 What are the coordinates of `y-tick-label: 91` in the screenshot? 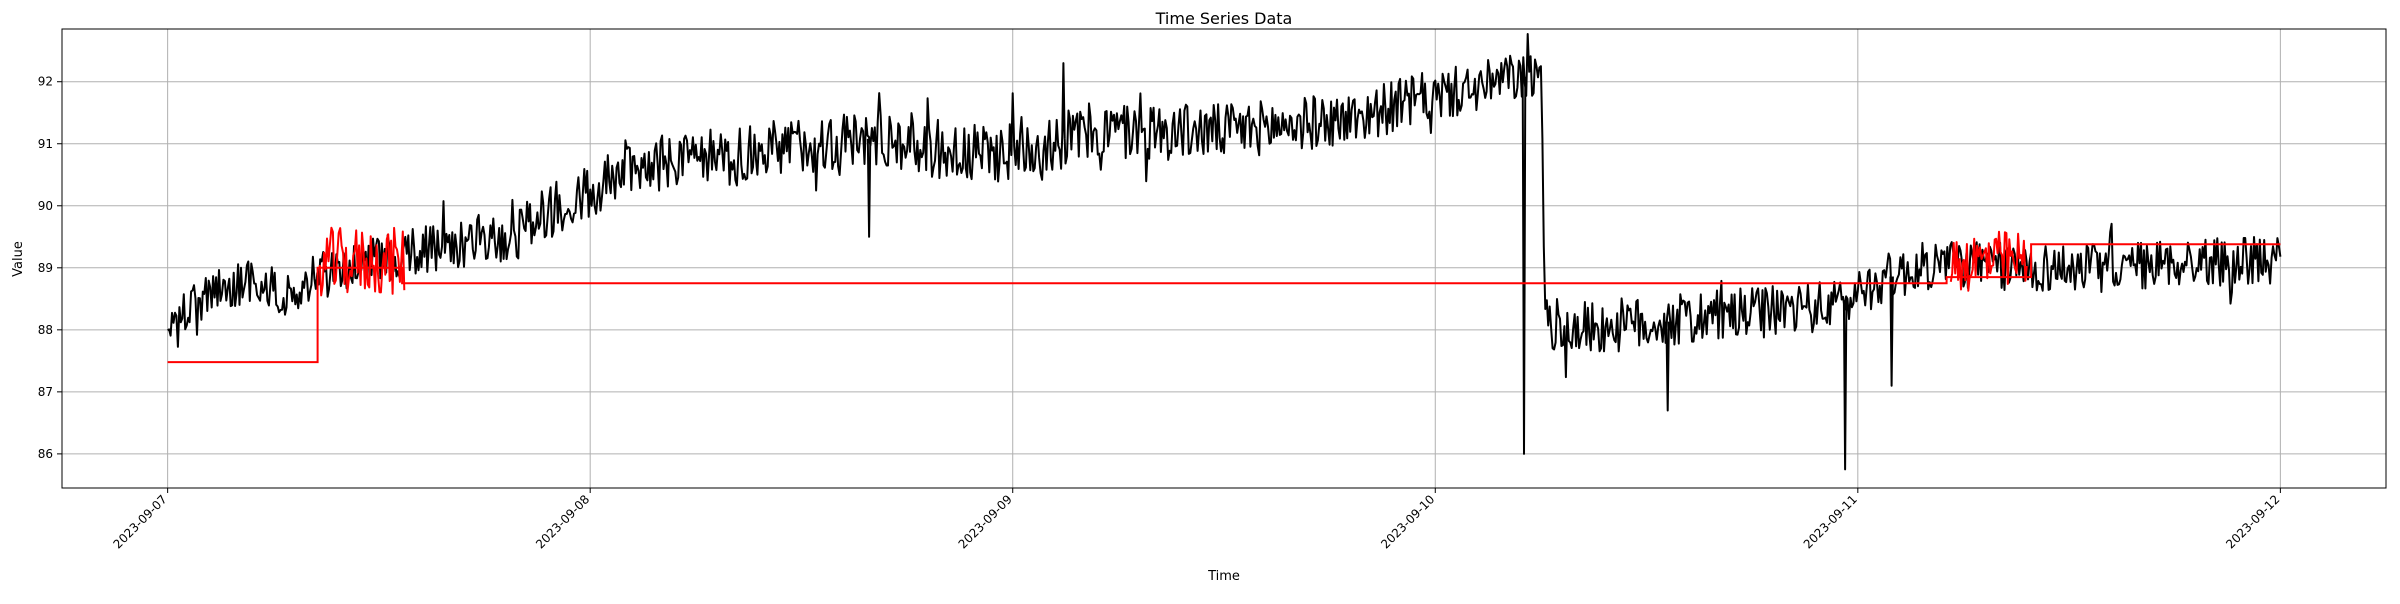 It's located at (45, 144).